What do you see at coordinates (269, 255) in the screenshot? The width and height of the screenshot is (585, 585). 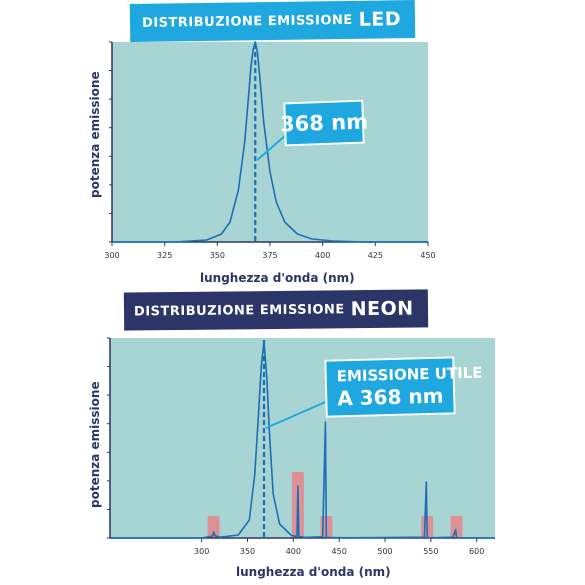 I see `led-x-tick-label: 375` at bounding box center [269, 255].